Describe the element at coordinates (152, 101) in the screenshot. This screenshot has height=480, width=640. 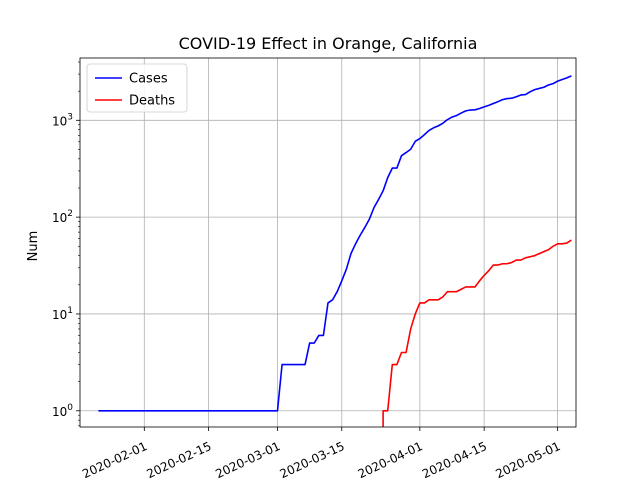
I see `legend-label-deaths: Deaths` at that location.